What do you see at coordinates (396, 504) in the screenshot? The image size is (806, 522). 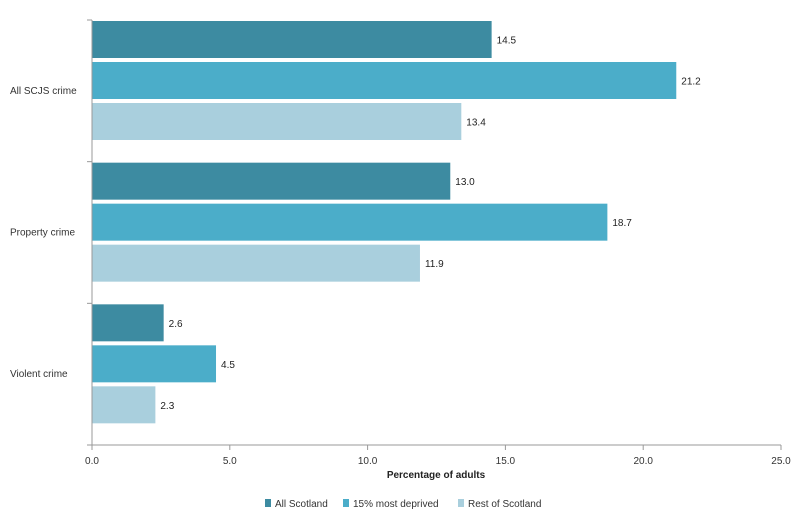 I see `legend-label: 15% most deprived` at bounding box center [396, 504].